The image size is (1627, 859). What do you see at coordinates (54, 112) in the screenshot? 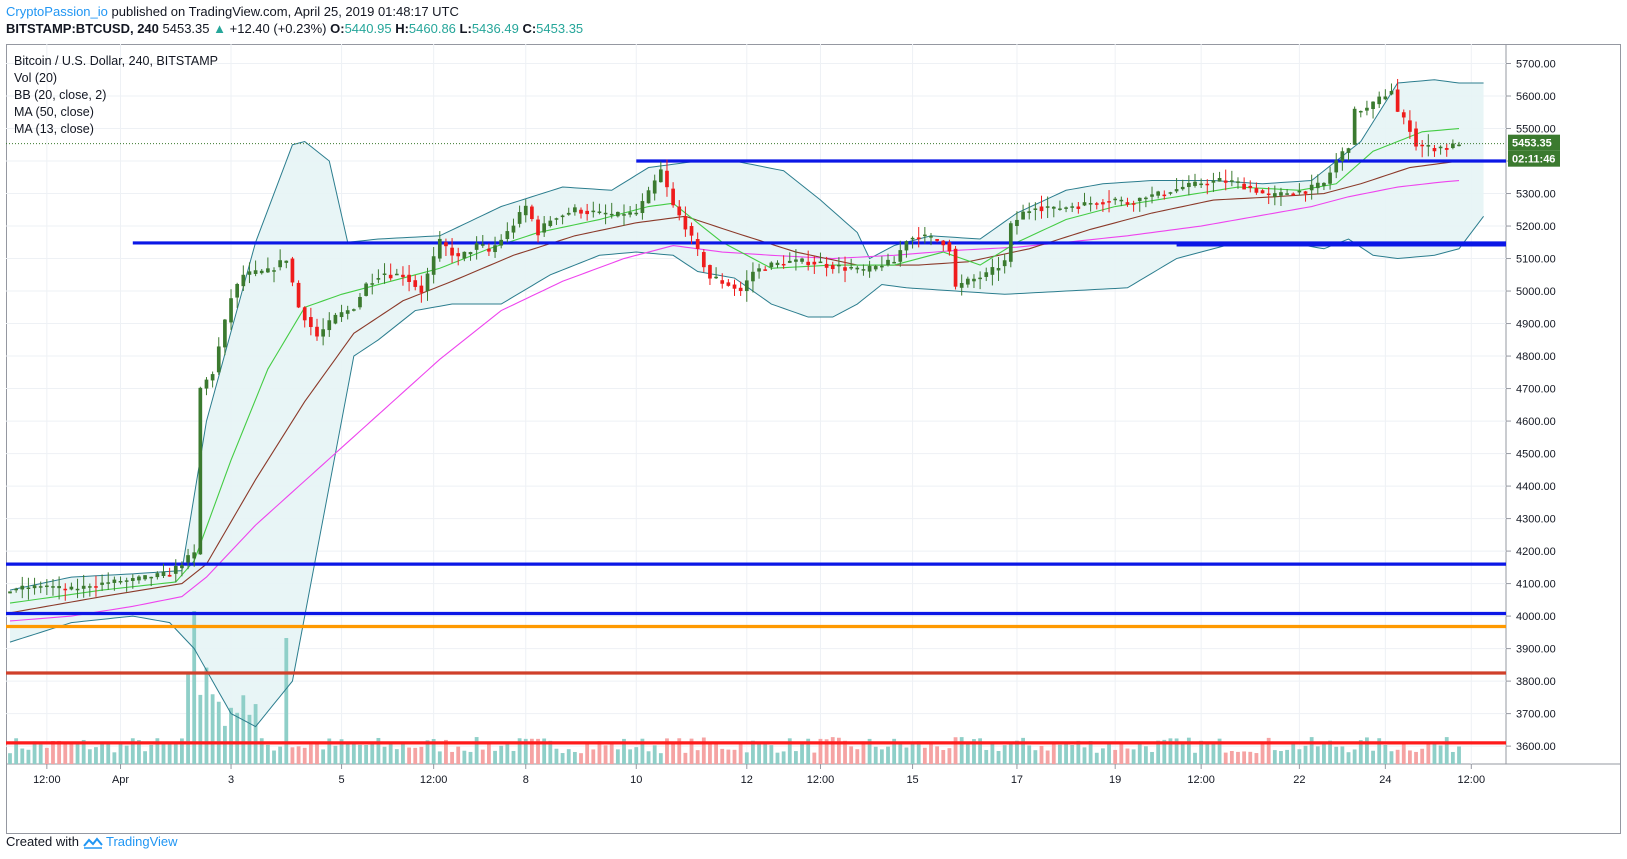
I see `legend-ma50: MA (50, close)` at bounding box center [54, 112].